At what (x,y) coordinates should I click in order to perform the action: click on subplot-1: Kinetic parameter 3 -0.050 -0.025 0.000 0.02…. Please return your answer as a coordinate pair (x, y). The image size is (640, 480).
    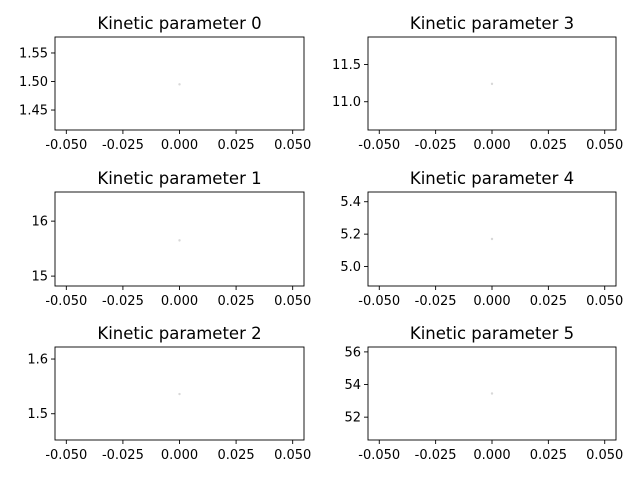
    Looking at the image, I should click on (477, 83).